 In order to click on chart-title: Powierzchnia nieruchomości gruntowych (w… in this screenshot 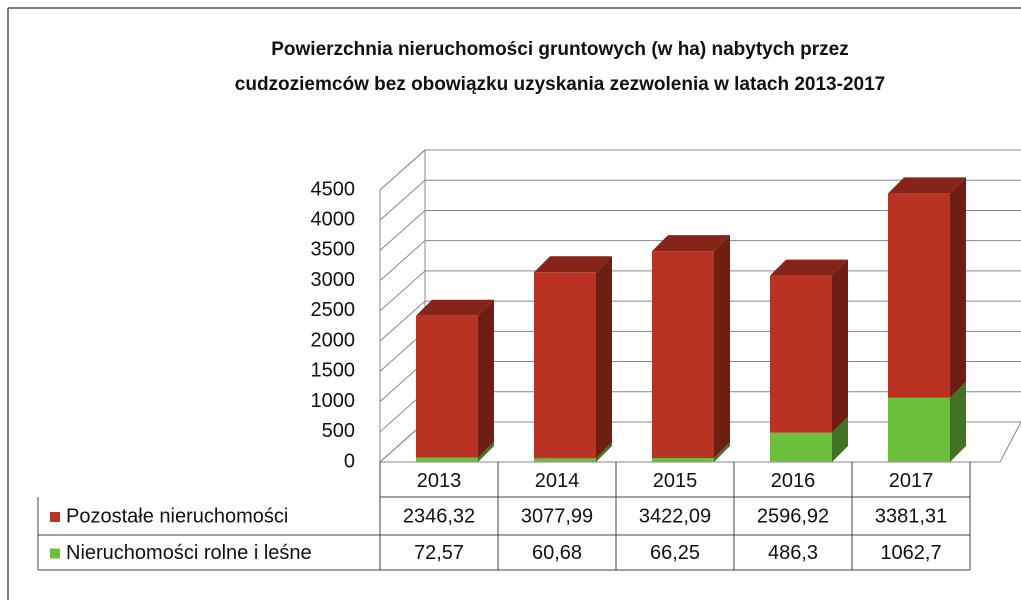, I will do `click(560, 49)`.